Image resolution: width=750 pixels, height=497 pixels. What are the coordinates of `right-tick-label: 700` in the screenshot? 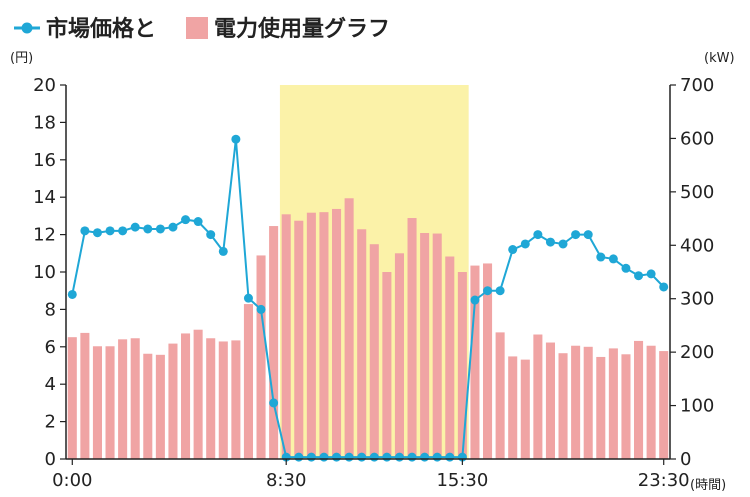 It's located at (697, 85).